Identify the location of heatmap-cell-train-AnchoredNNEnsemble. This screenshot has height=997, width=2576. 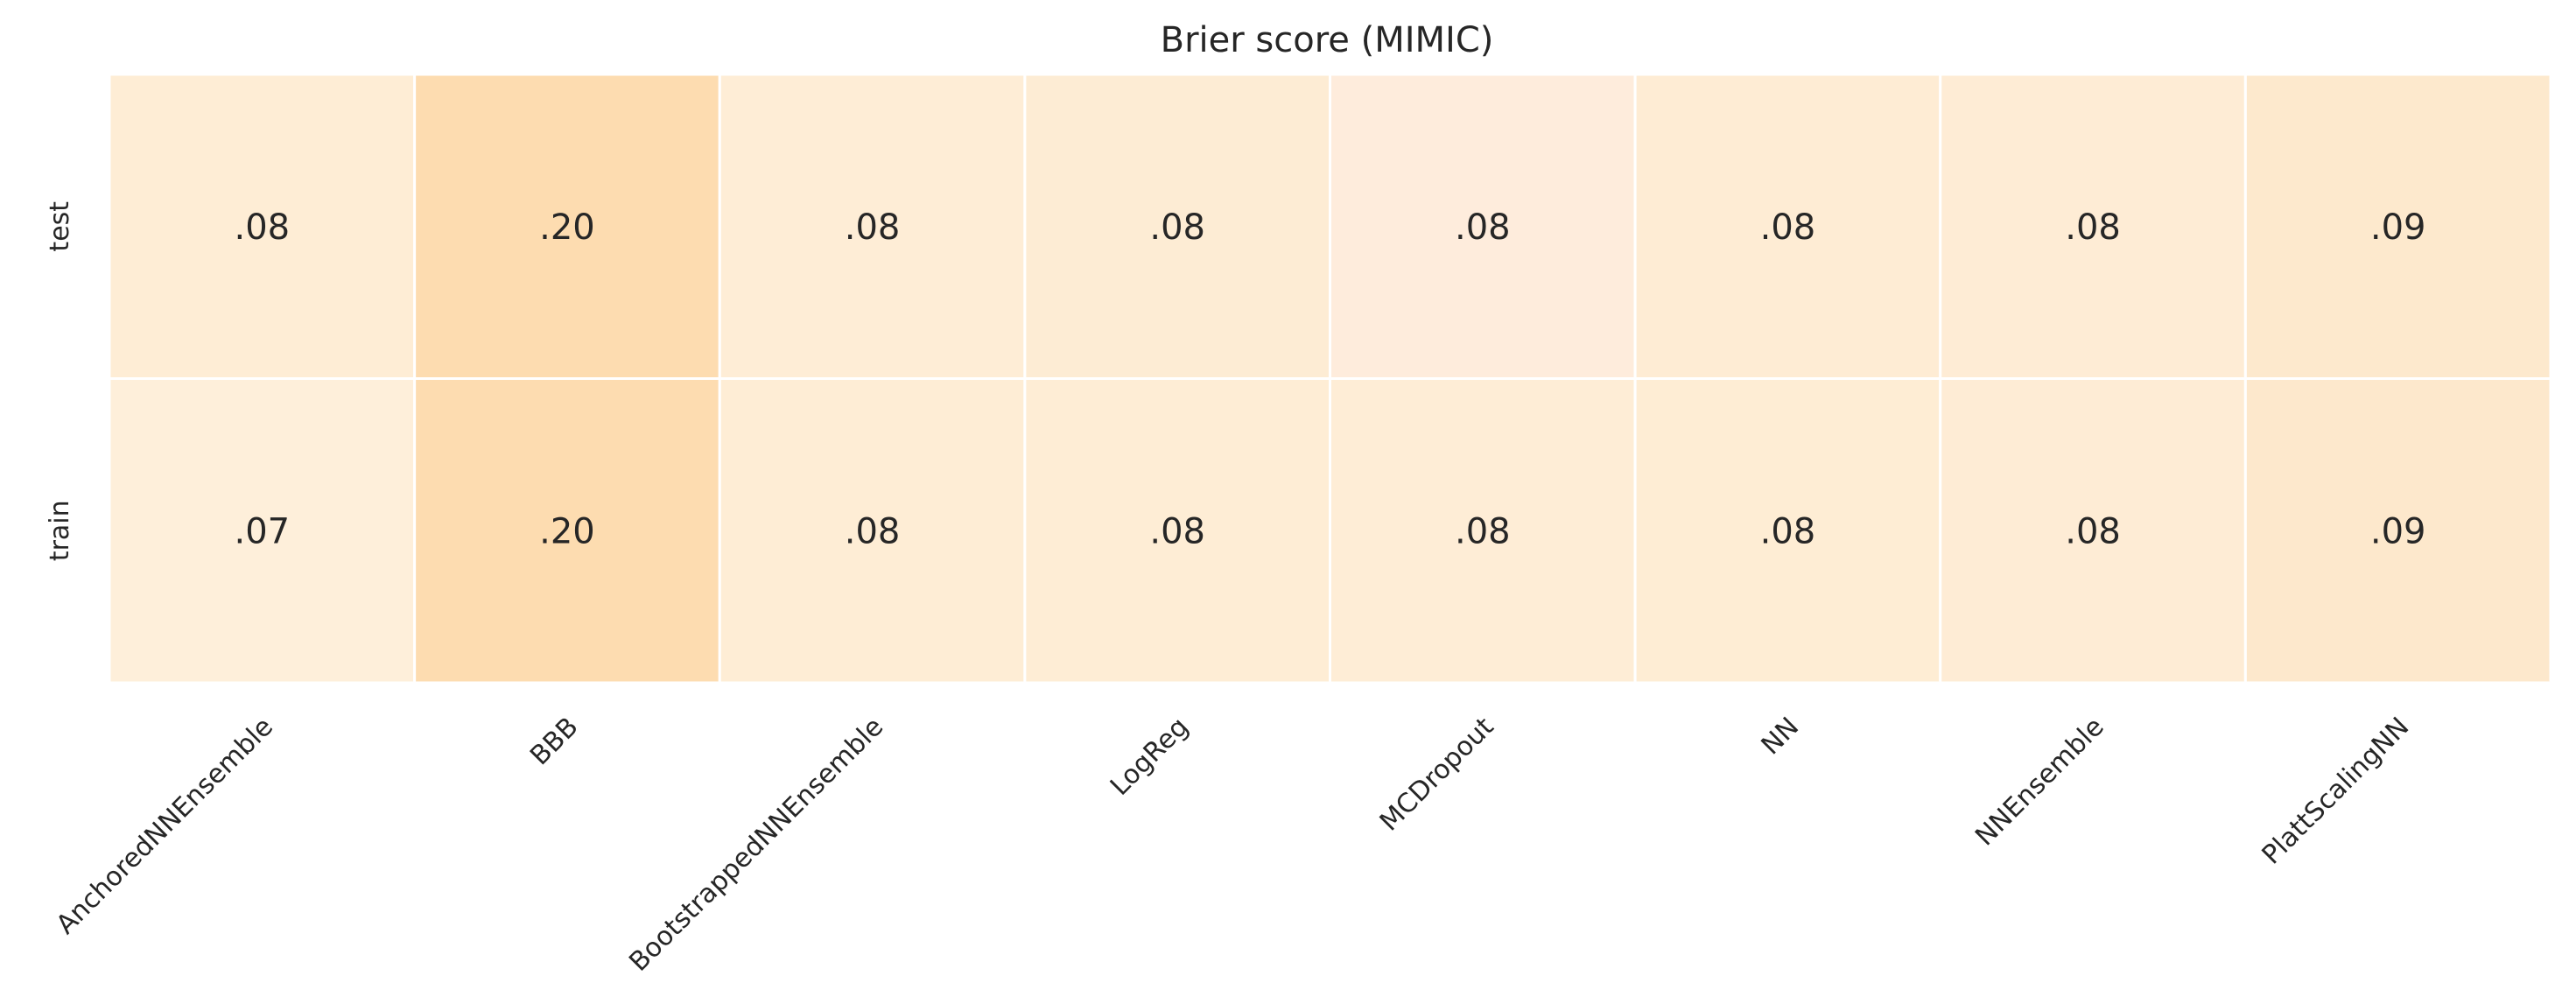
(263, 531).